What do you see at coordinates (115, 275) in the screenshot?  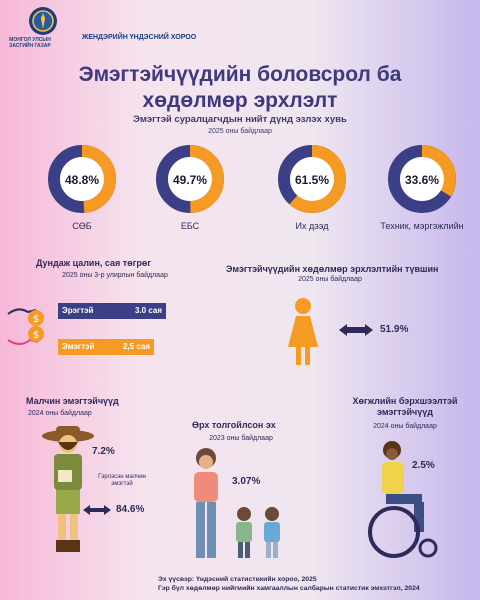 I see `wage-year: 2025 оны 3-р улирлын байдлаар` at bounding box center [115, 275].